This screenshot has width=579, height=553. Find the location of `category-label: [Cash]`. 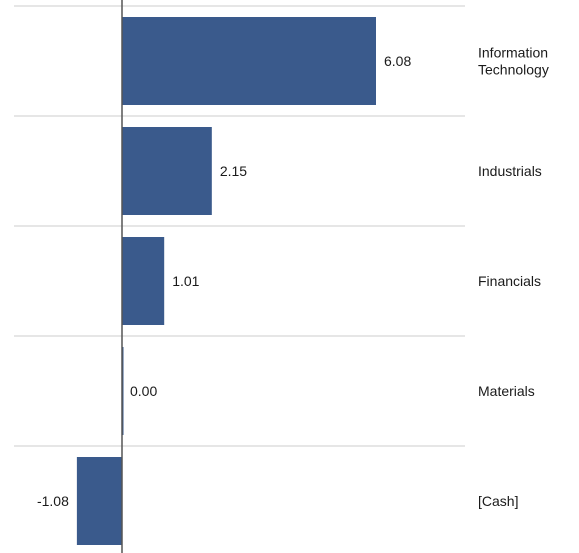

category-label: [Cash] is located at coordinates (498, 501).